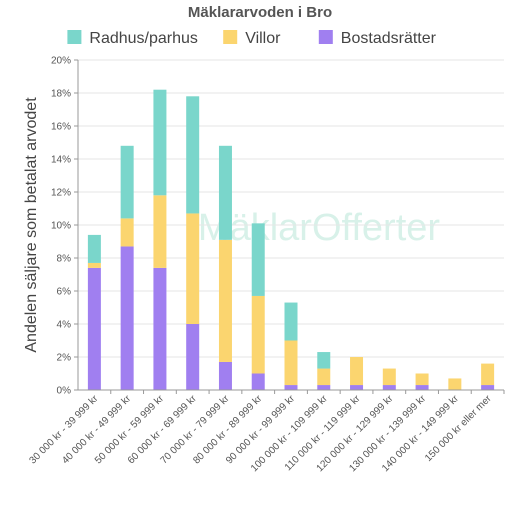  What do you see at coordinates (260, 12) in the screenshot?
I see `chart-title: Mäklararvoden i Bro` at bounding box center [260, 12].